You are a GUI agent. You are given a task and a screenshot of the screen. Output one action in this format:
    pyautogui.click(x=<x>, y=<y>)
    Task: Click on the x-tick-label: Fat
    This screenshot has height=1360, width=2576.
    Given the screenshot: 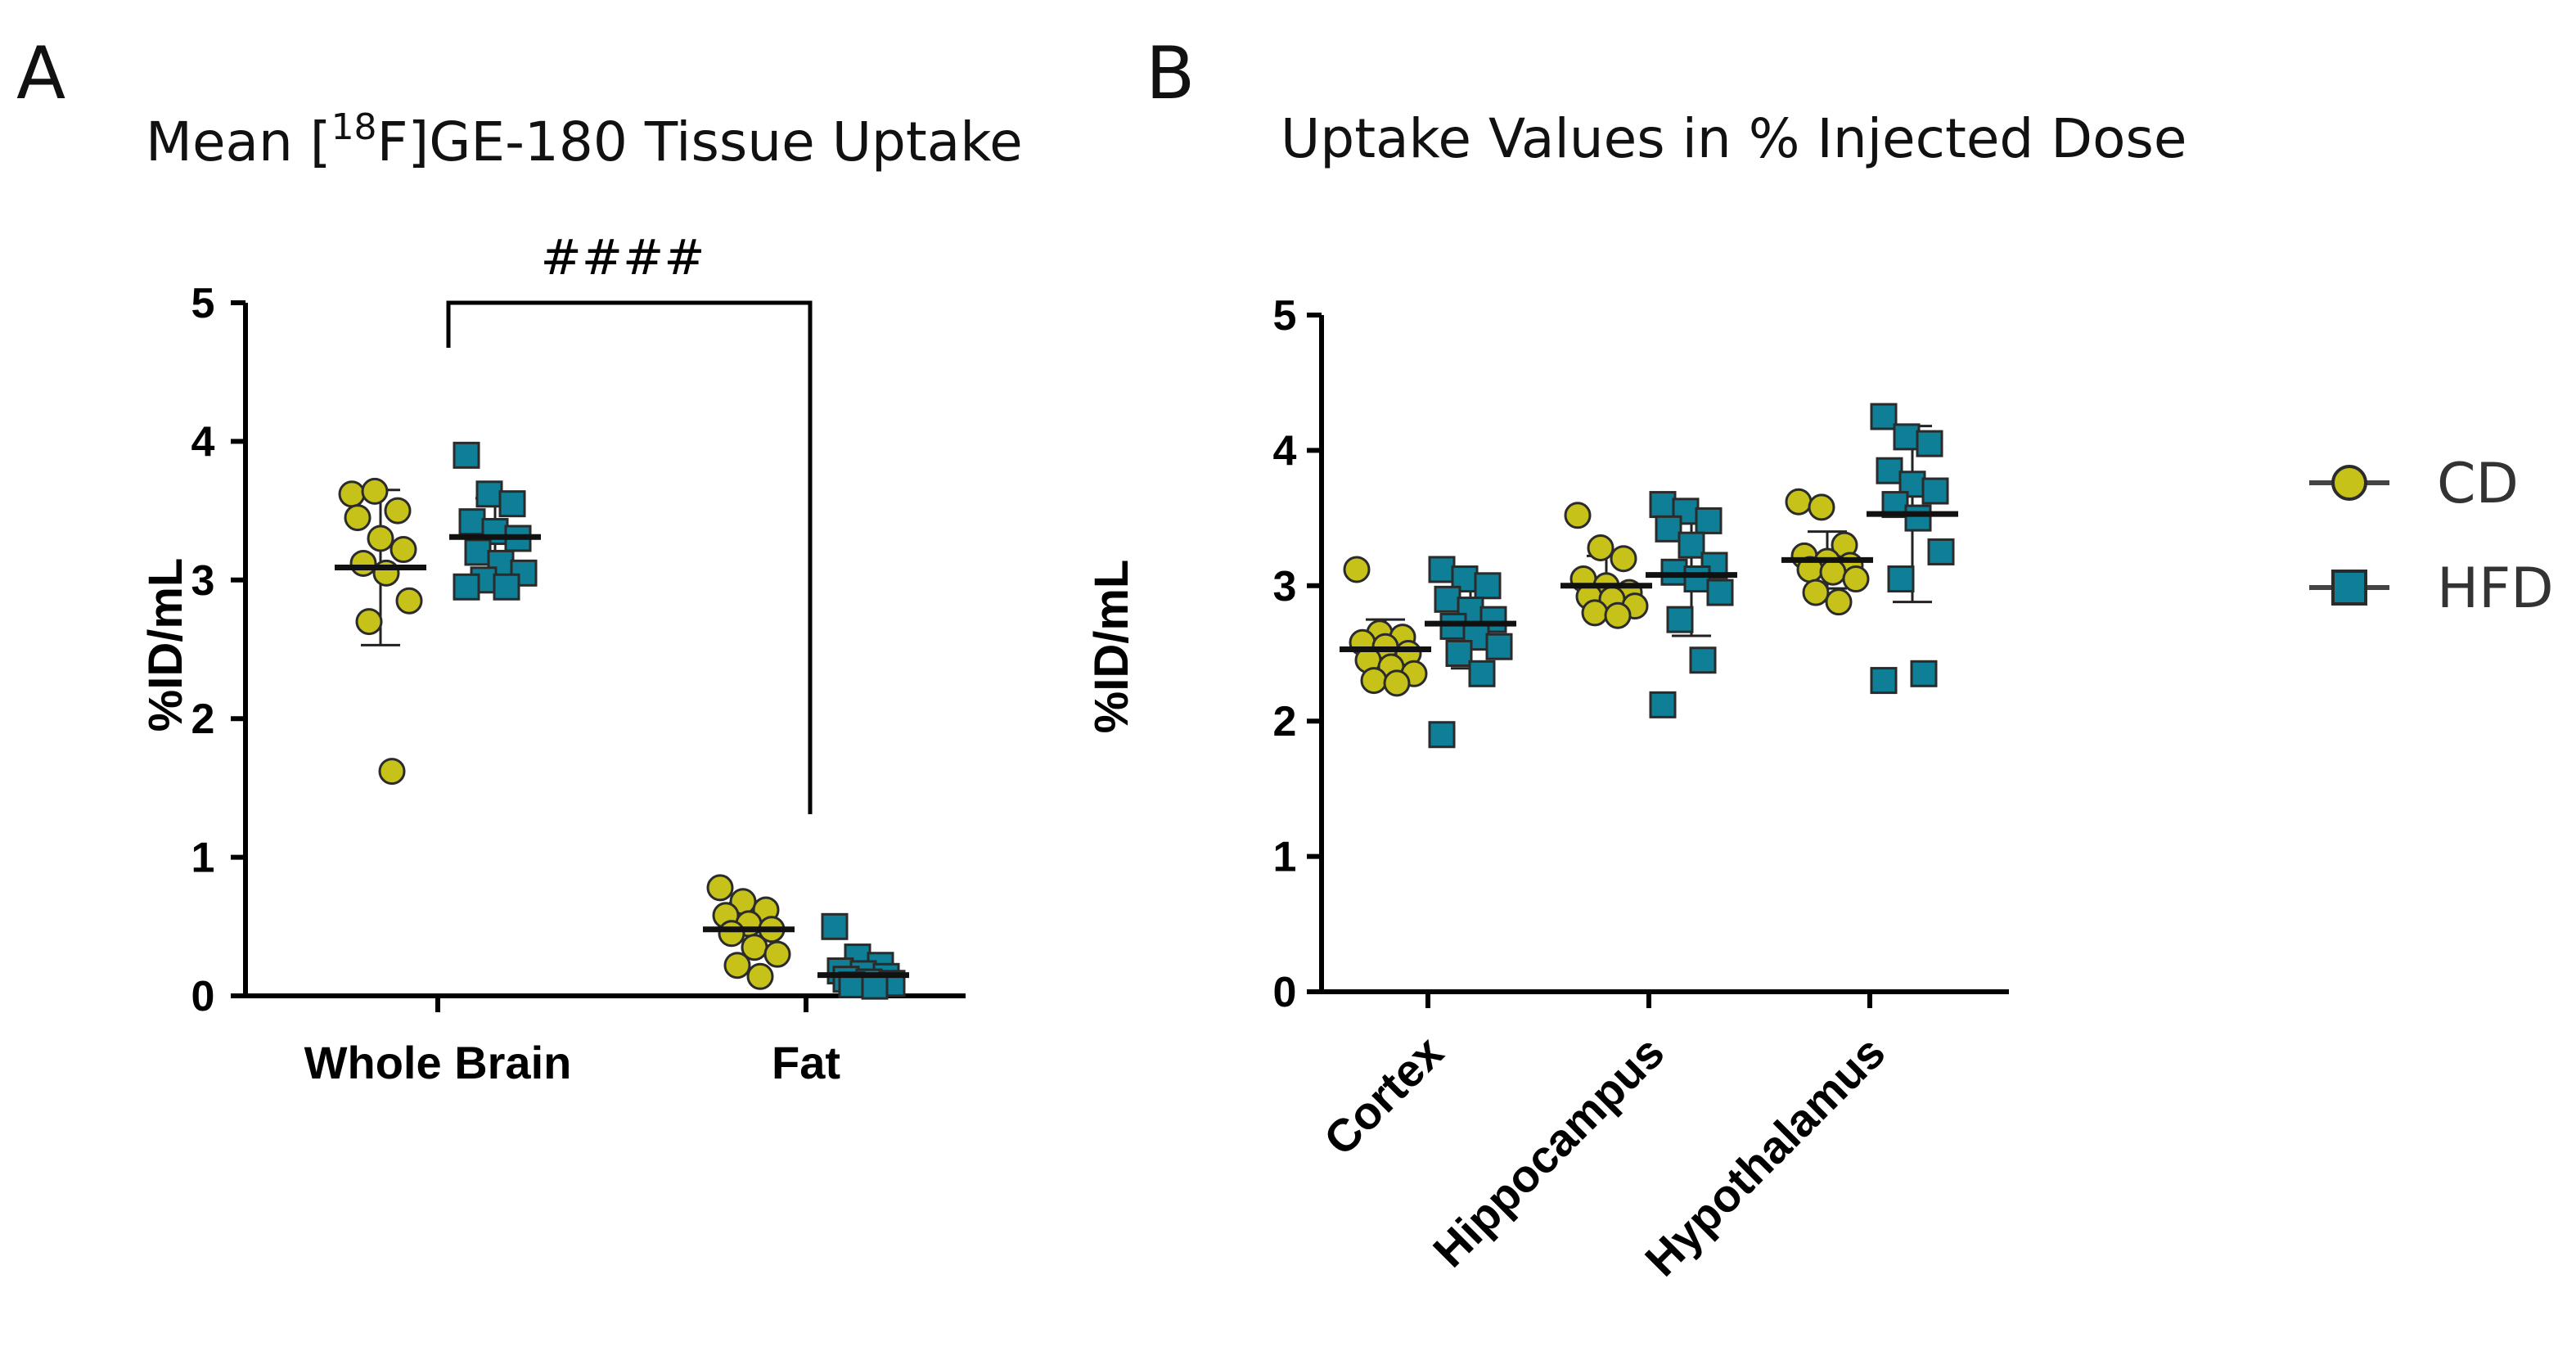 What is the action you would take?
    pyautogui.click(x=806, y=1062)
    